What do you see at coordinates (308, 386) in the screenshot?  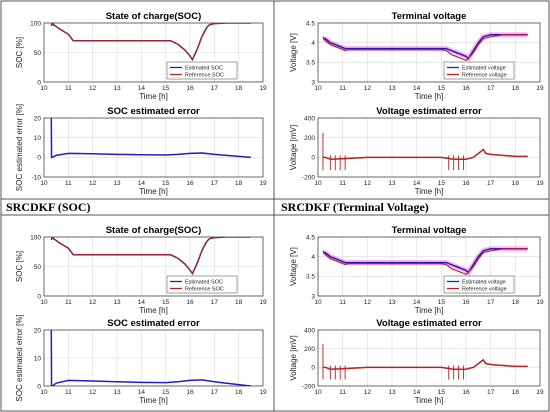 I see `y-tick-label: -200` at bounding box center [308, 386].